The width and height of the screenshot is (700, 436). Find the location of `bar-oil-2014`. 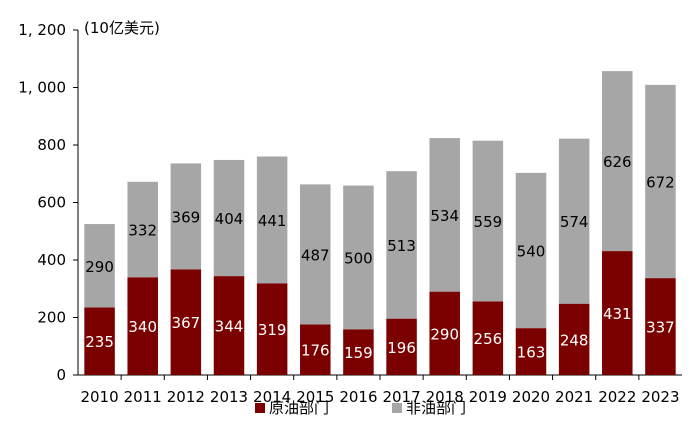

bar-oil-2014 is located at coordinates (272, 329).